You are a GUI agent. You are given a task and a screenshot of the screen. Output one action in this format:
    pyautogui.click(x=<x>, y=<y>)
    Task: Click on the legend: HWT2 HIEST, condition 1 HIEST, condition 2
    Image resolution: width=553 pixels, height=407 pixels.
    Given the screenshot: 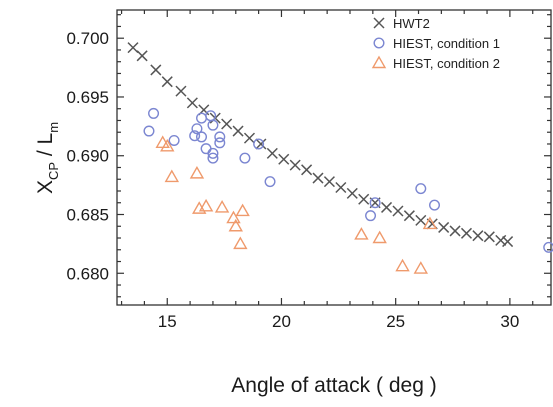 What is the action you would take?
    pyautogui.click(x=435, y=43)
    